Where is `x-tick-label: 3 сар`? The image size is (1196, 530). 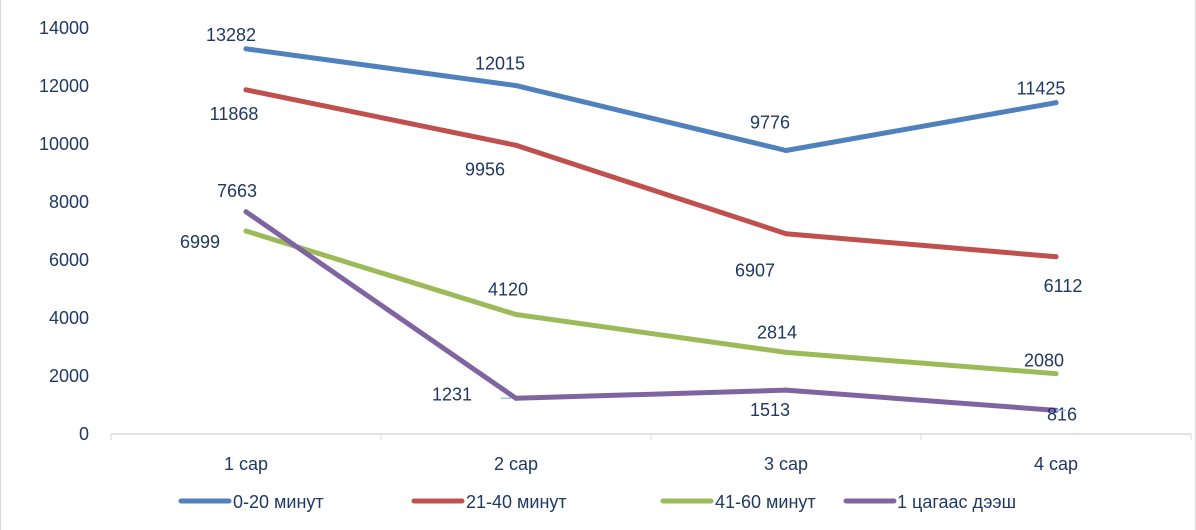
x-tick-label: 3 сар is located at coordinates (786, 464).